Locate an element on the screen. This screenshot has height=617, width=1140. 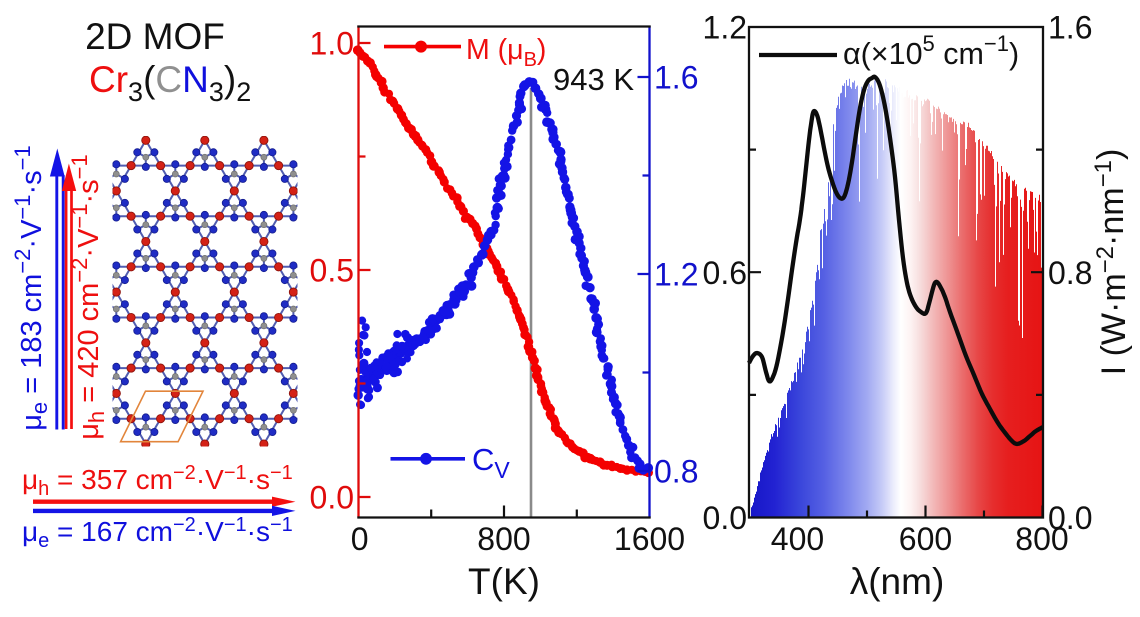
svg-text: μh = 357 cm−2·V−1·s−1 is located at coordinates (157, 481).